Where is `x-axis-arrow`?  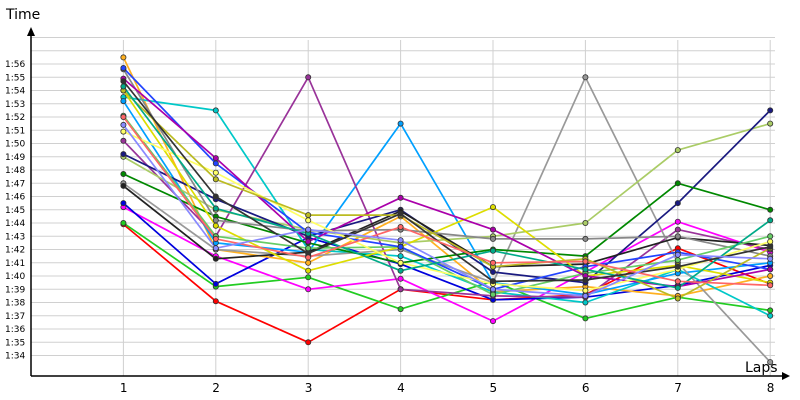
x-axis-arrow is located at coordinates (786, 376).